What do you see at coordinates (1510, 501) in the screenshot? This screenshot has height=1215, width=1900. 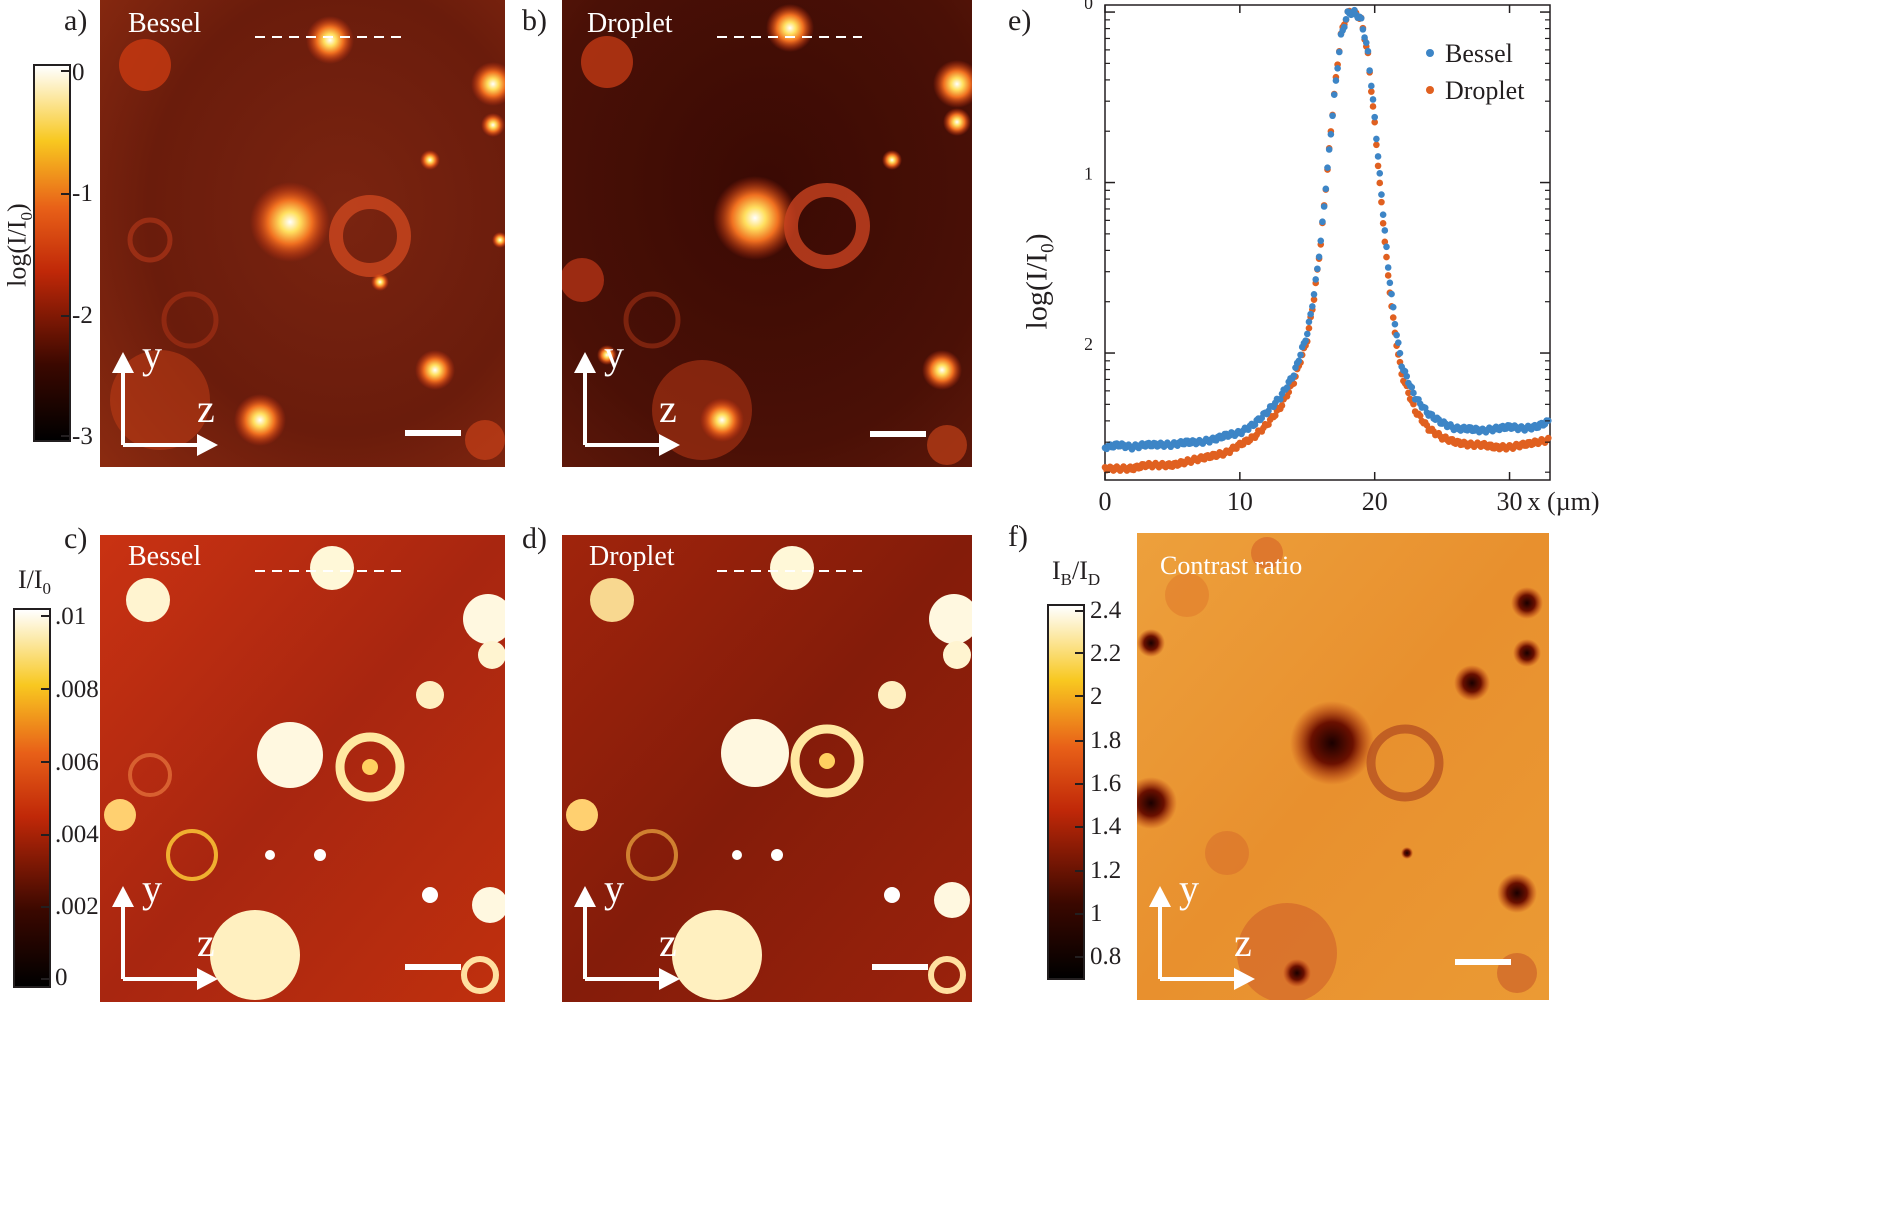 I see `chart-x-tick-label: 30` at bounding box center [1510, 501].